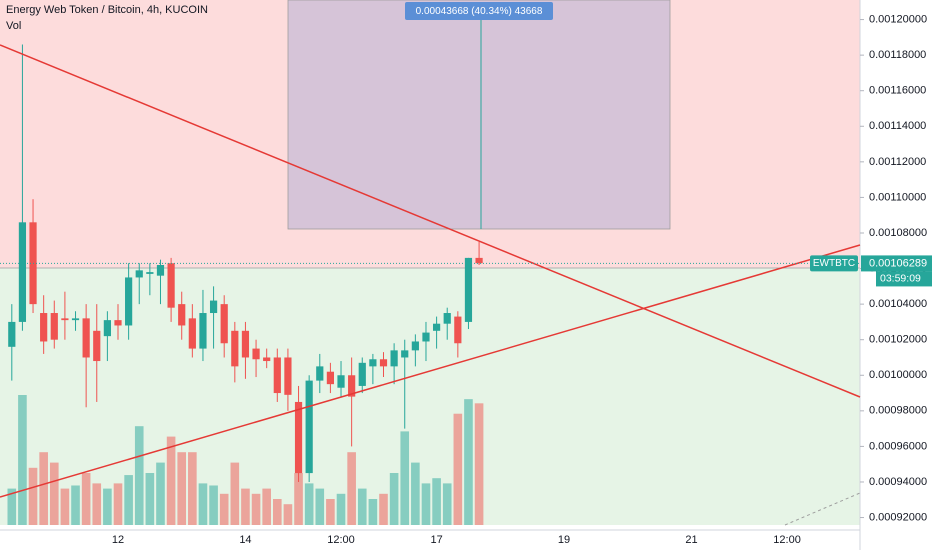  I want to click on projection-line, so click(822, 509).